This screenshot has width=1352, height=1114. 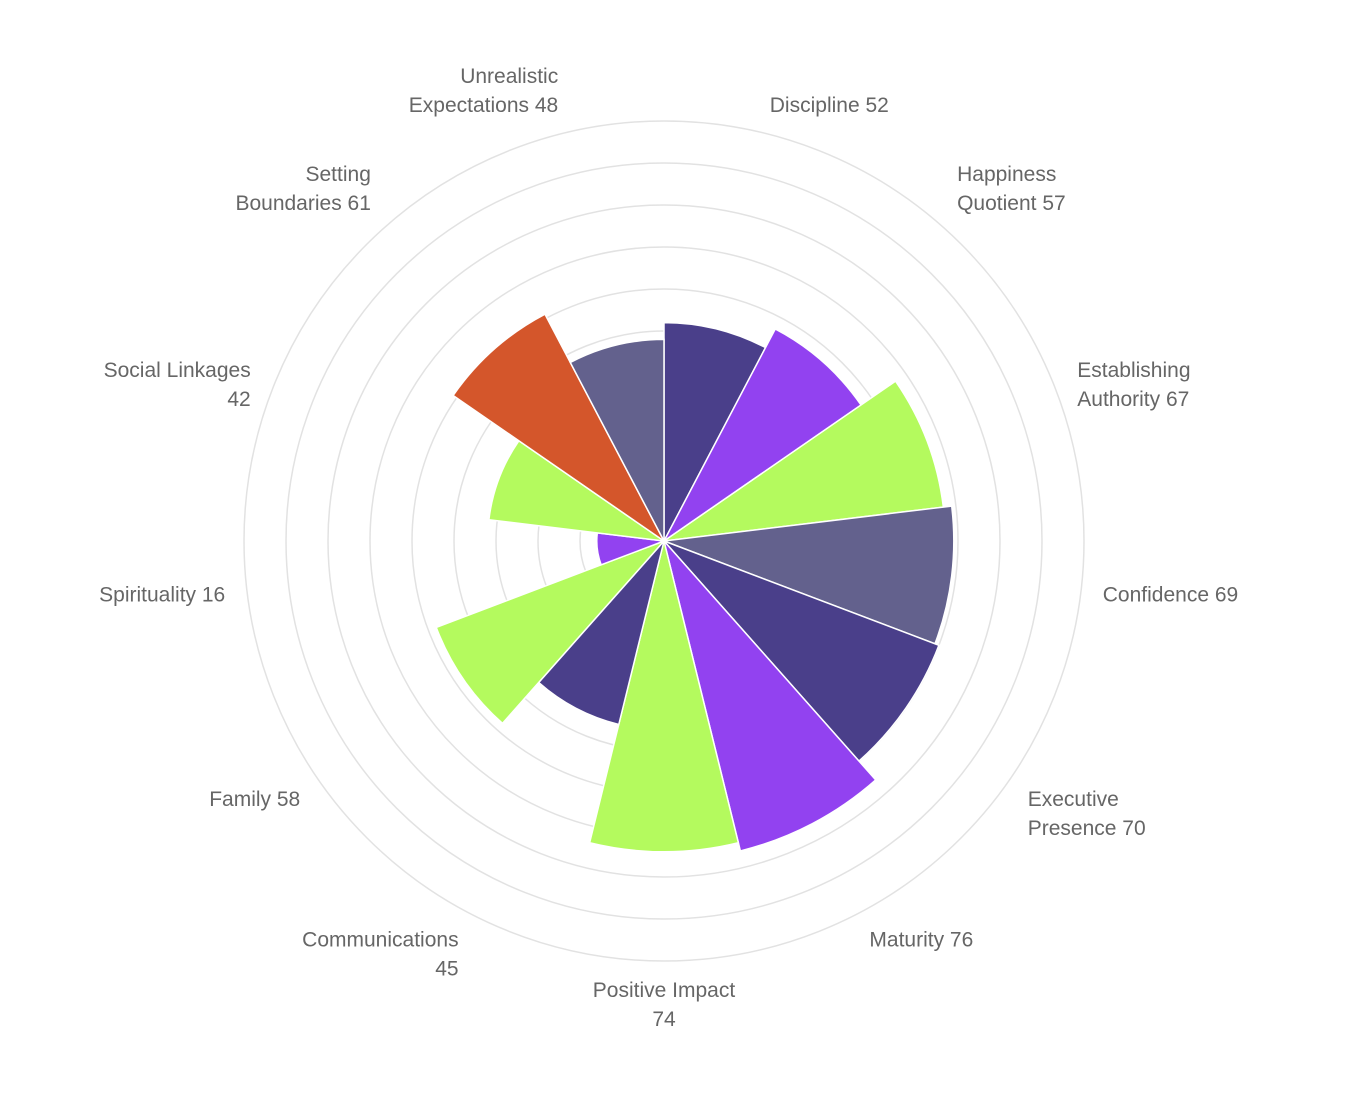 What do you see at coordinates (1133, 385) in the screenshot?
I see `label-establishing-authority: Establishing Authority 67` at bounding box center [1133, 385].